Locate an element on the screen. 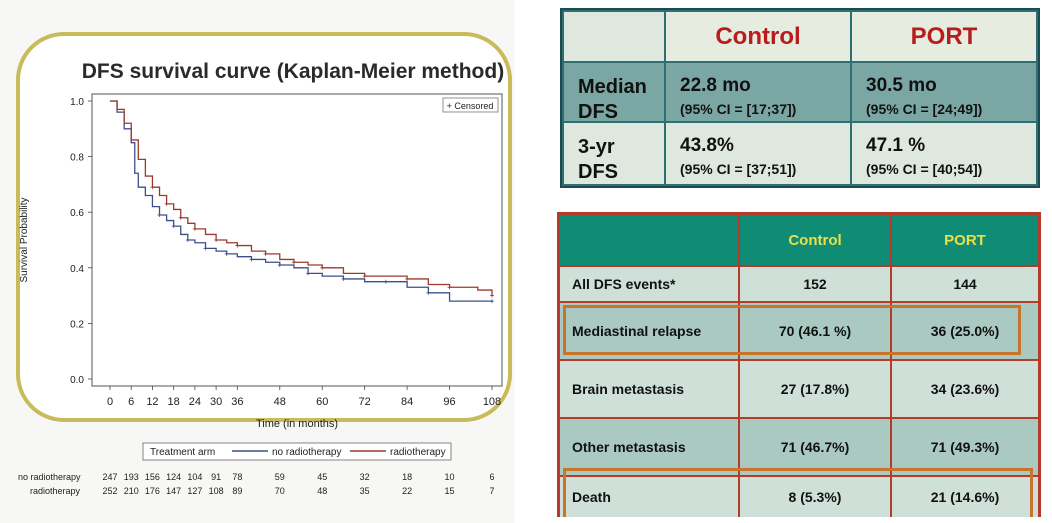 This screenshot has height=523, width=1052. events-header-port: PORT is located at coordinates (965, 240).